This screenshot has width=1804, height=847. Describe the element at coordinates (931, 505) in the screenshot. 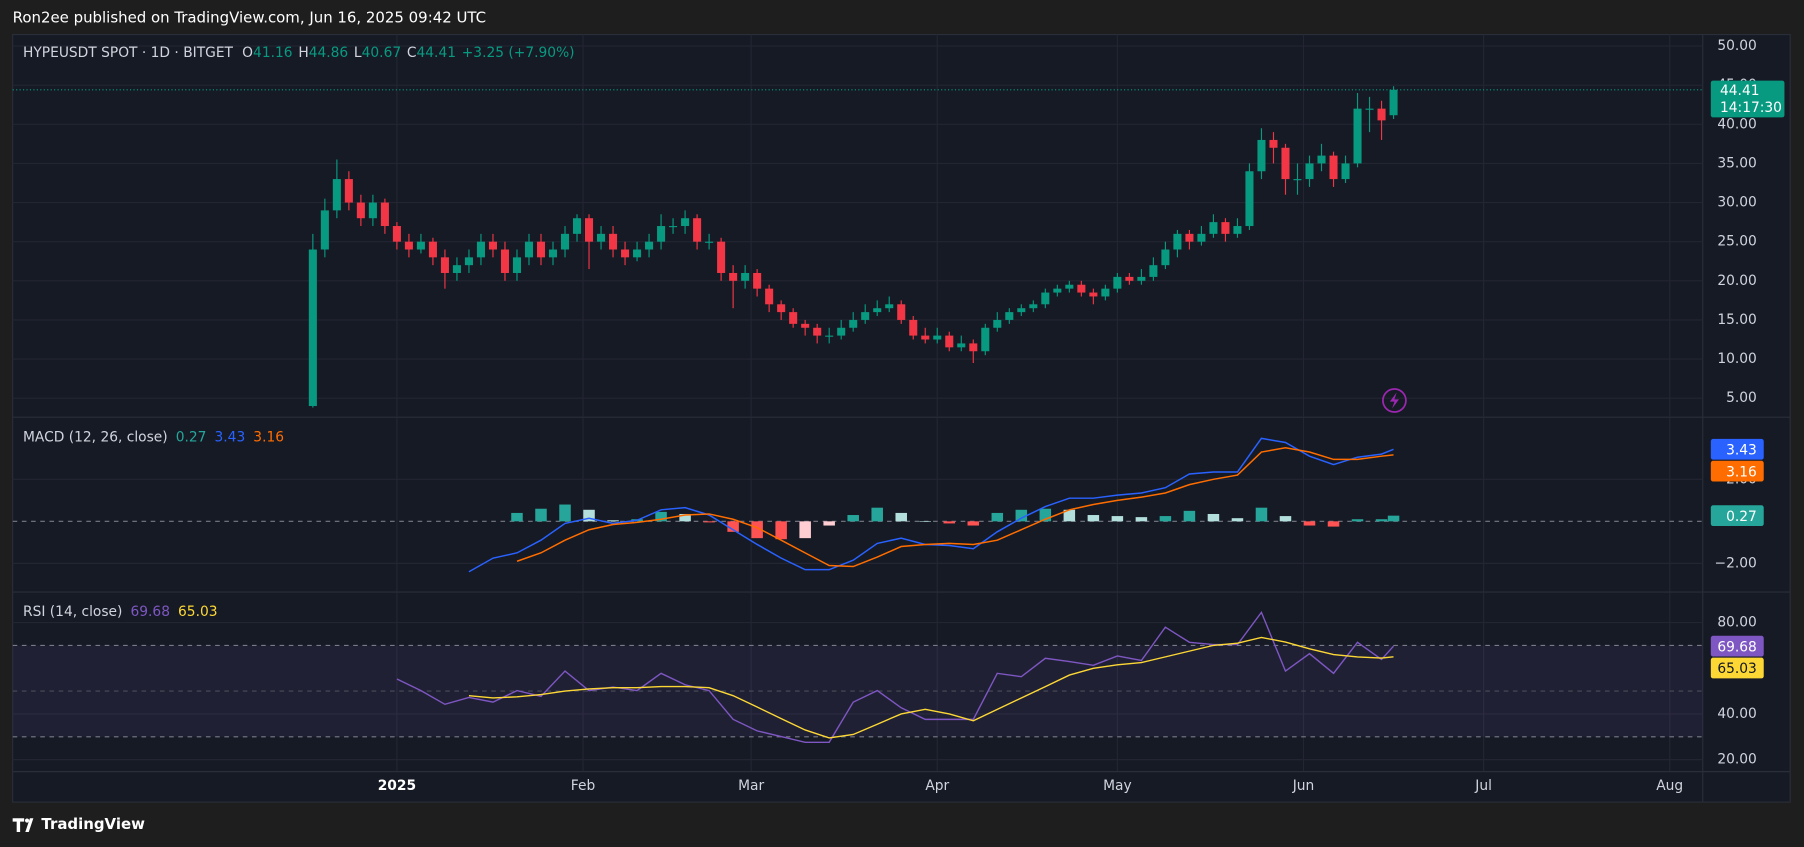

I see `macd-line` at that location.